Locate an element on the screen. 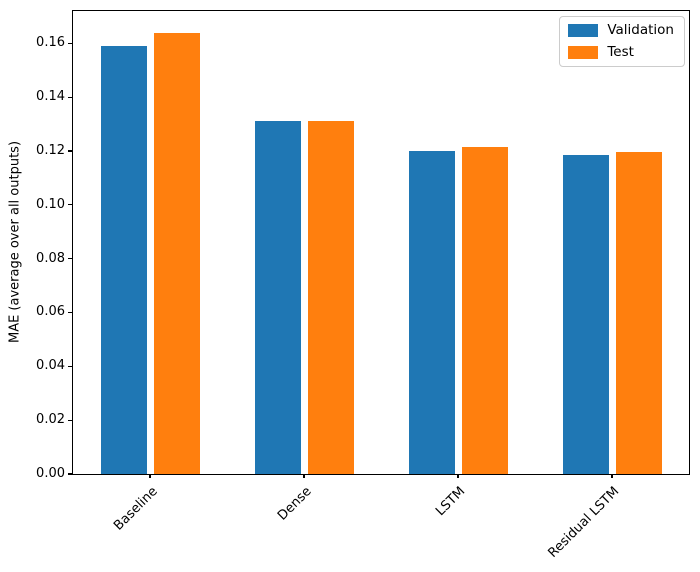 The image size is (700, 572). bar-validation-lstm is located at coordinates (431, 312).